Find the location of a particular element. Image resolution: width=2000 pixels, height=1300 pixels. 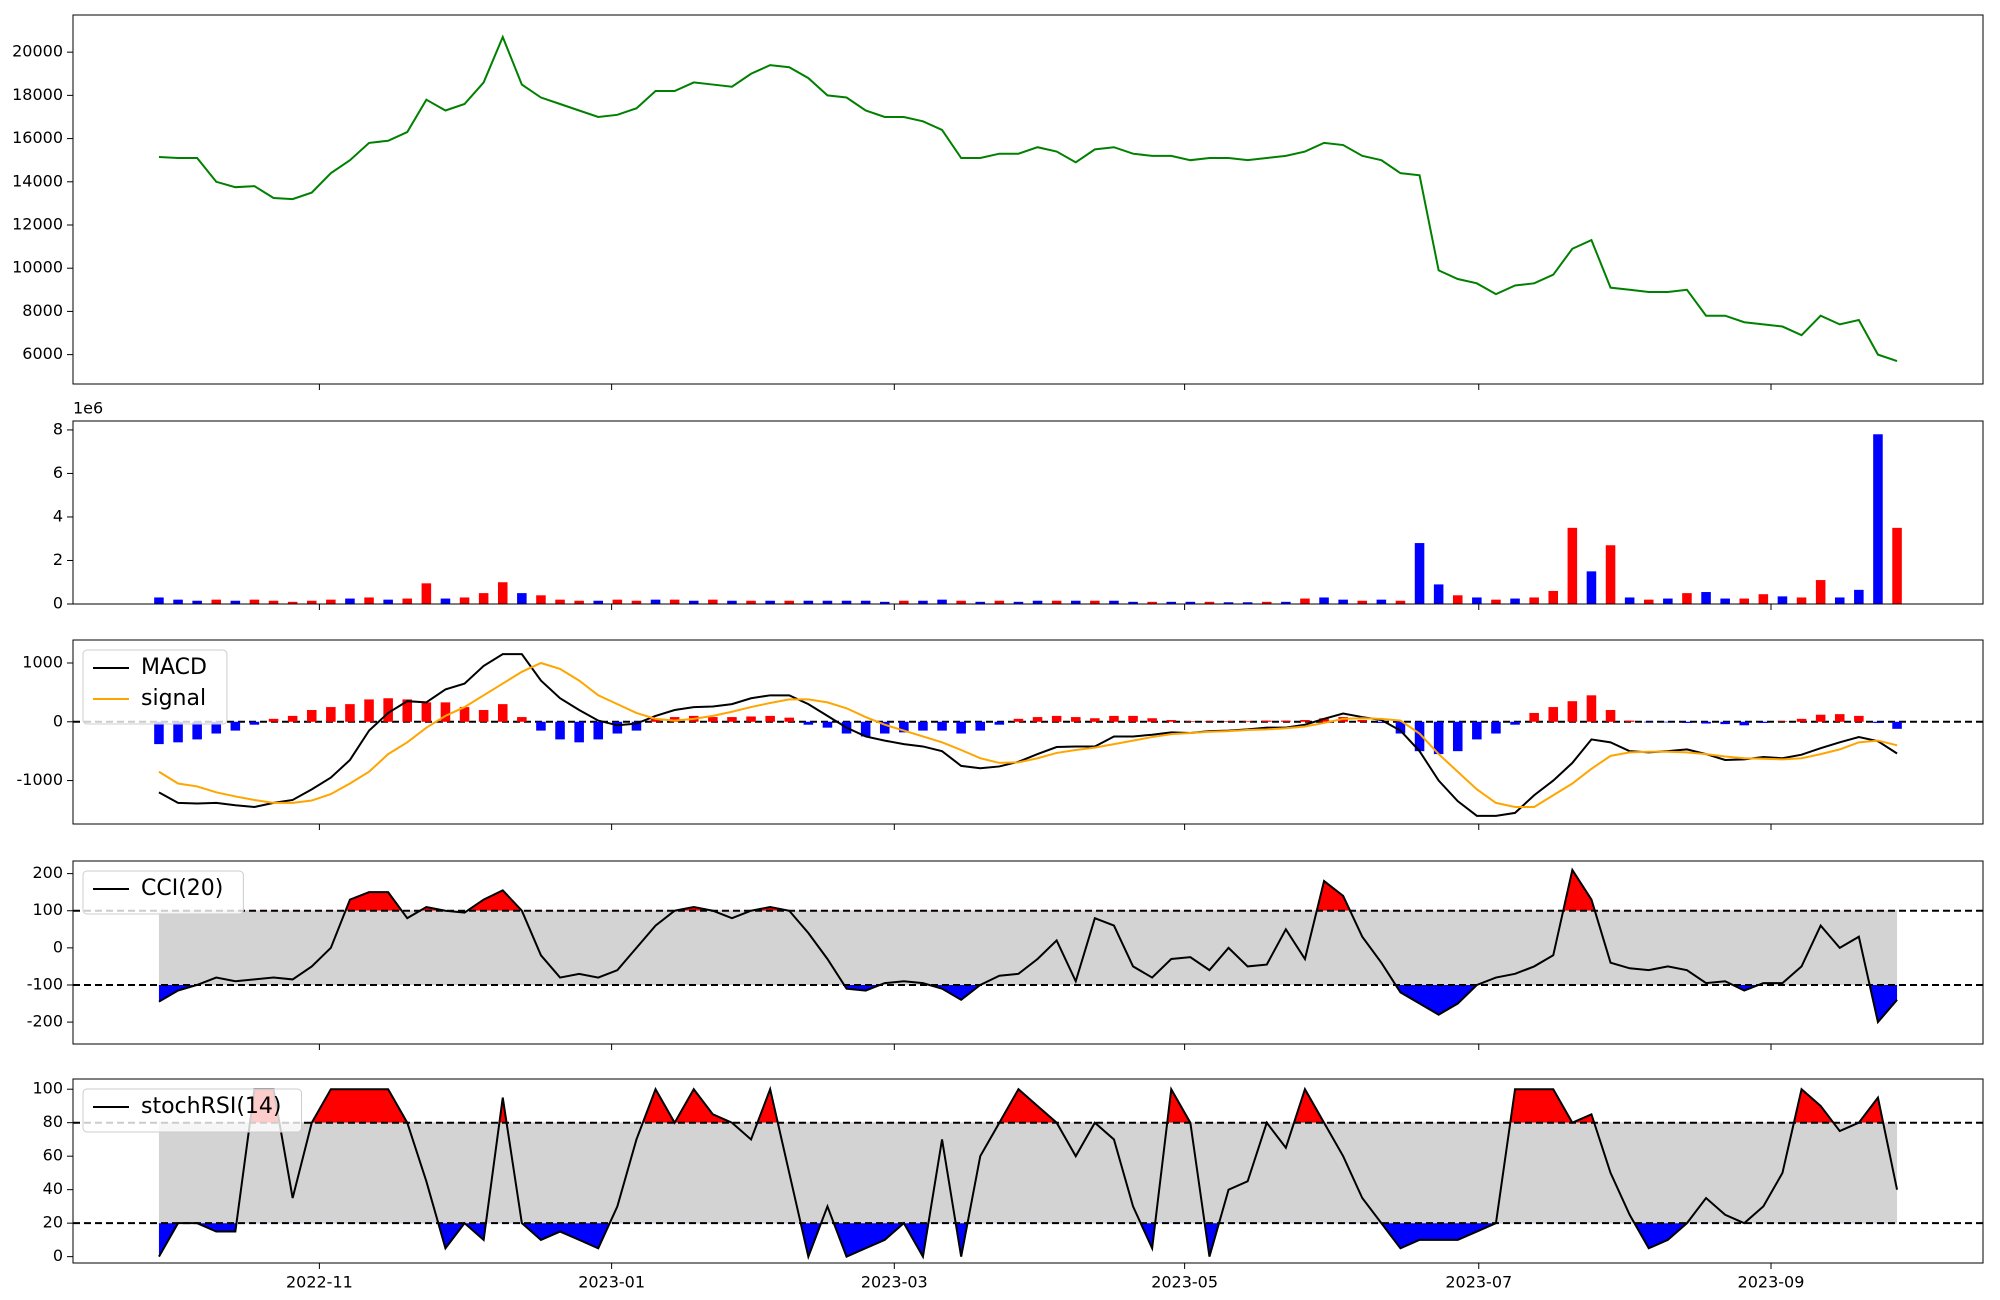

x-tick-label: 2023-03 is located at coordinates (894, 1282).